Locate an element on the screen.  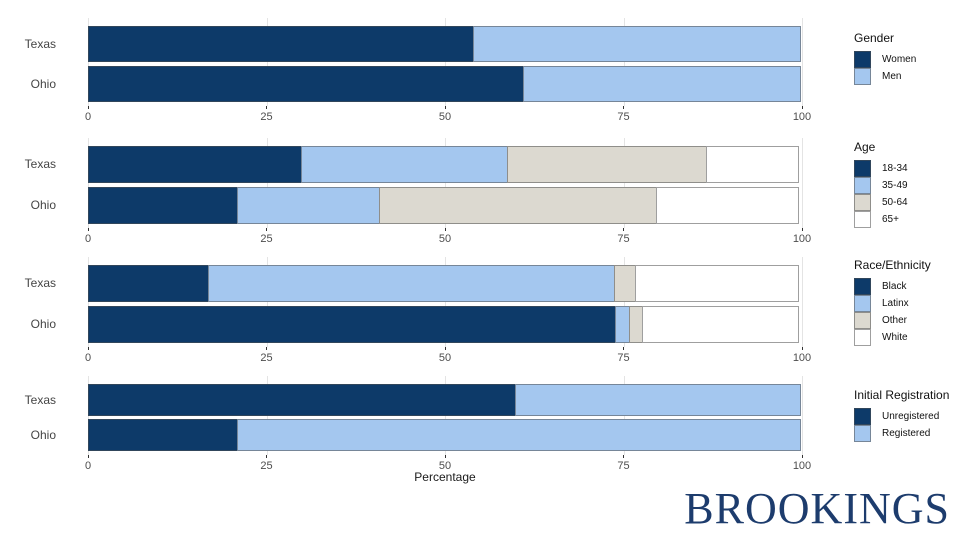
legend-gender: Gender Women Men is located at coordinates (909, 58).